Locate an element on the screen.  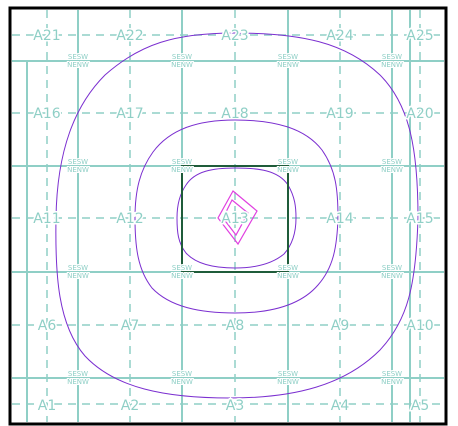
highlighted-cell-square is located at coordinates (235, 219).